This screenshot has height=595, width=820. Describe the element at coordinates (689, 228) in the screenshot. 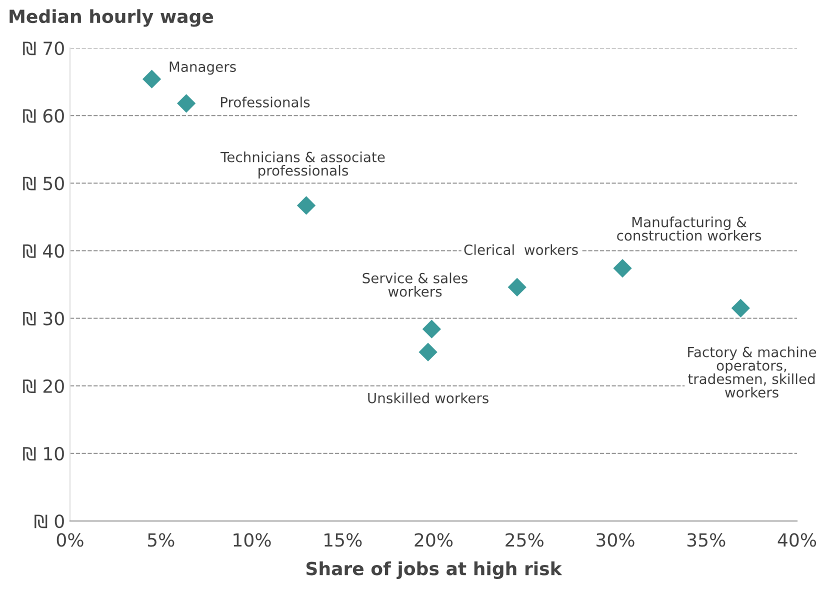

I see `annotation: Manufacturing & construction workers` at that location.